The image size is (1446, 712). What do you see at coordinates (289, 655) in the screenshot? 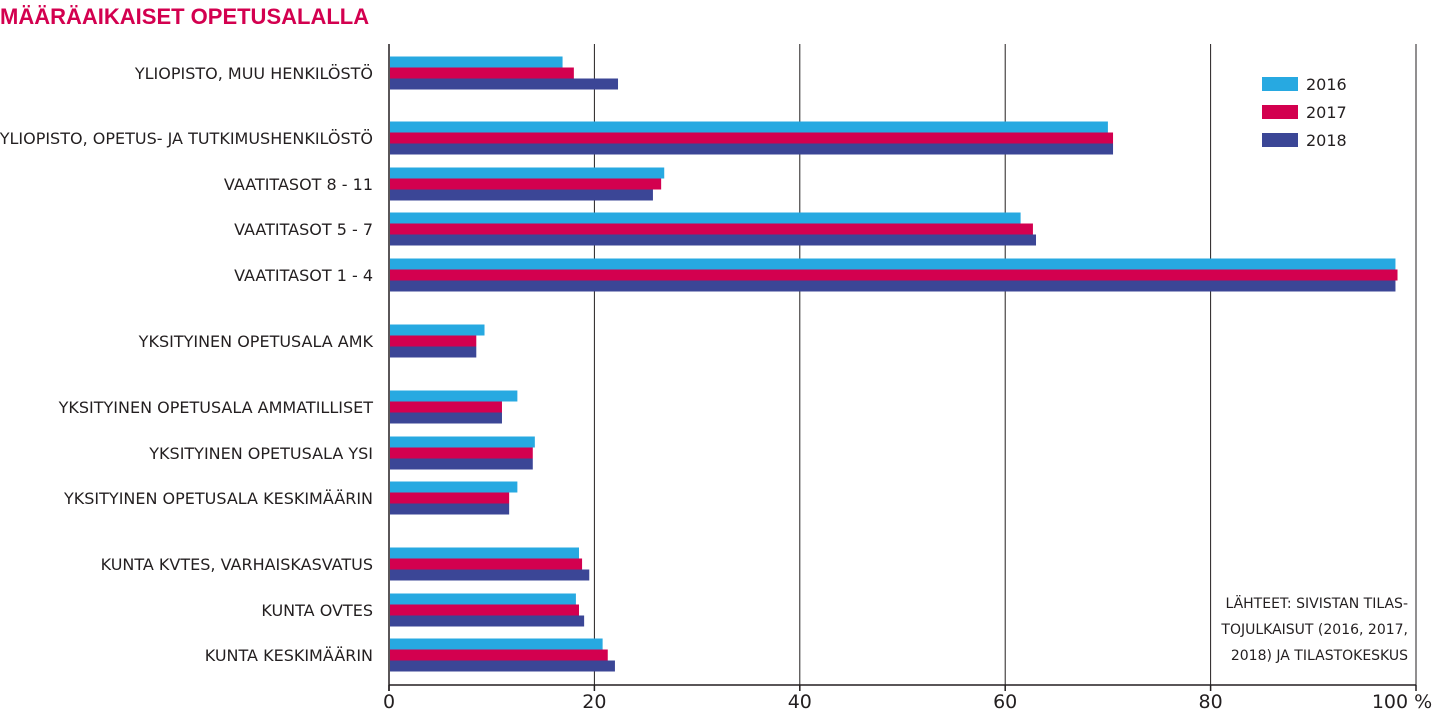
I see `category-label-11: KUNTA KESKIMÄÄRIN` at bounding box center [289, 655].